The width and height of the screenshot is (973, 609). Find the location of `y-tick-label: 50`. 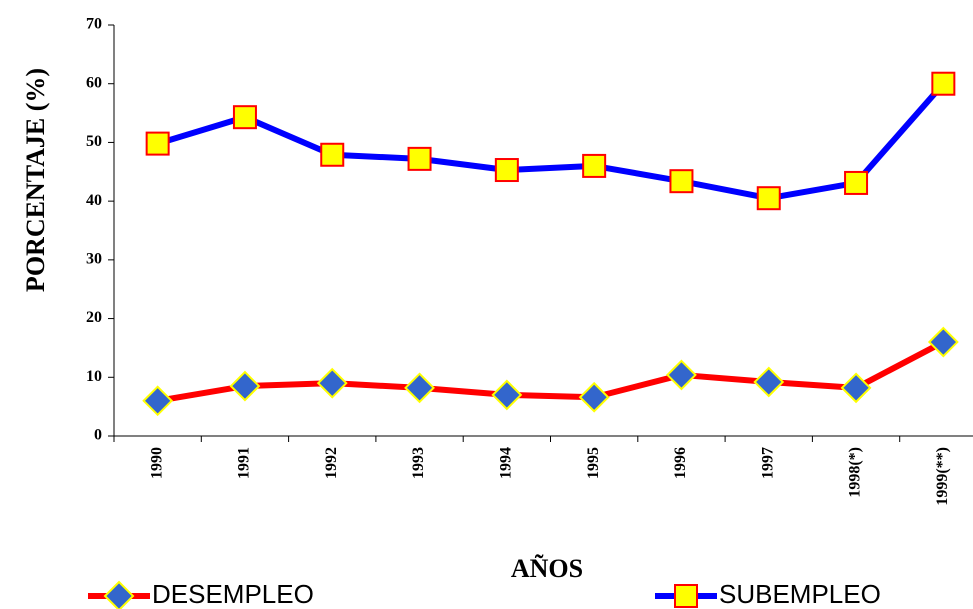

y-tick-label: 50 is located at coordinates (94, 141).